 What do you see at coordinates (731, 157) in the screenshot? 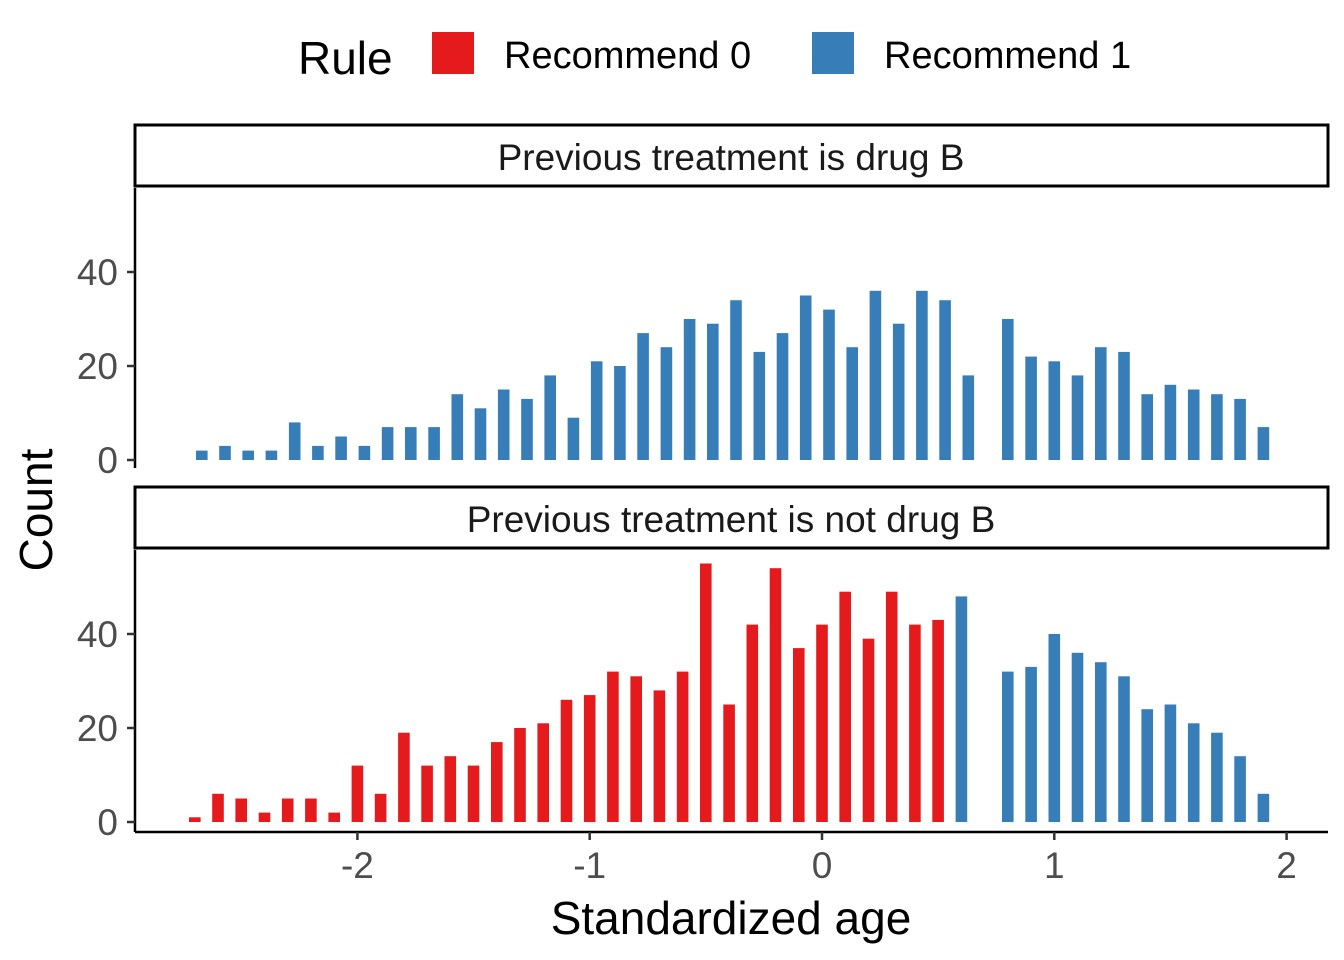
I see `panel-1-strip-label: Previous treatment is drug B` at bounding box center [731, 157].